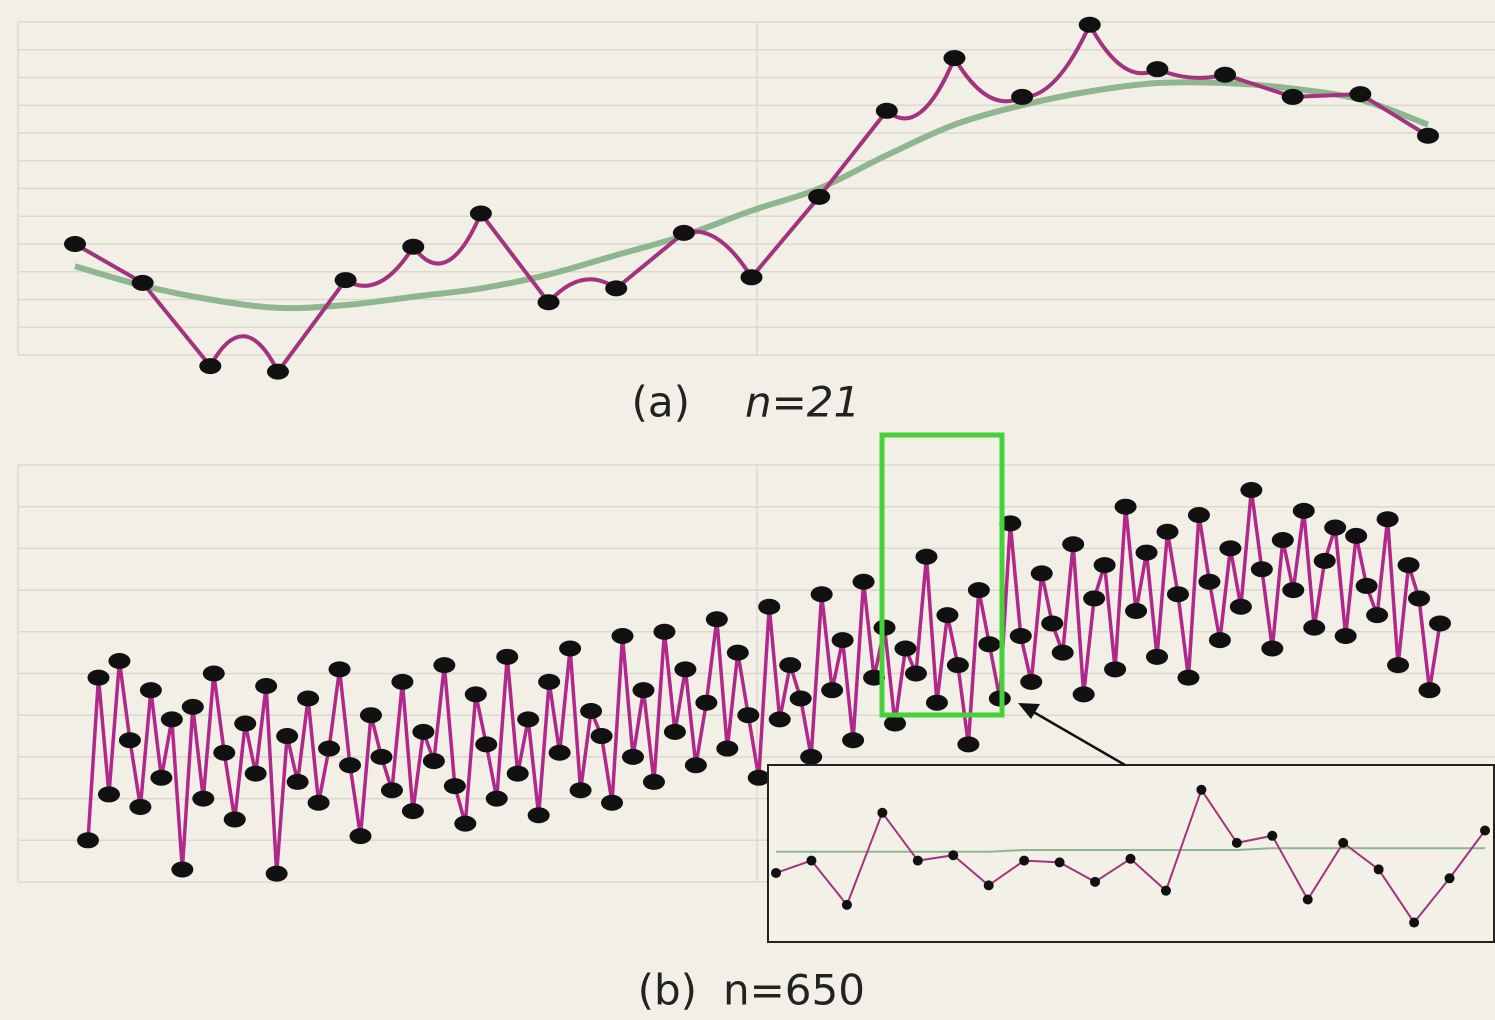 This screenshot has height=1020, width=1495. I want to click on data-line, so click(1130, 850).